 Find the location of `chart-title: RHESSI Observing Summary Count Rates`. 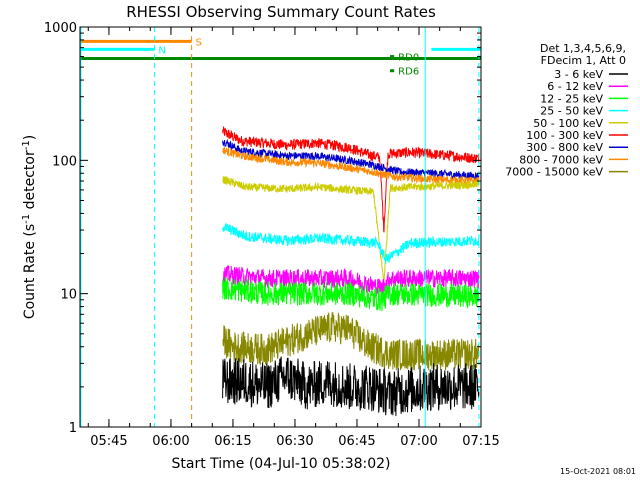

chart-title: RHESSI Observing Summary Count Rates is located at coordinates (281, 12).